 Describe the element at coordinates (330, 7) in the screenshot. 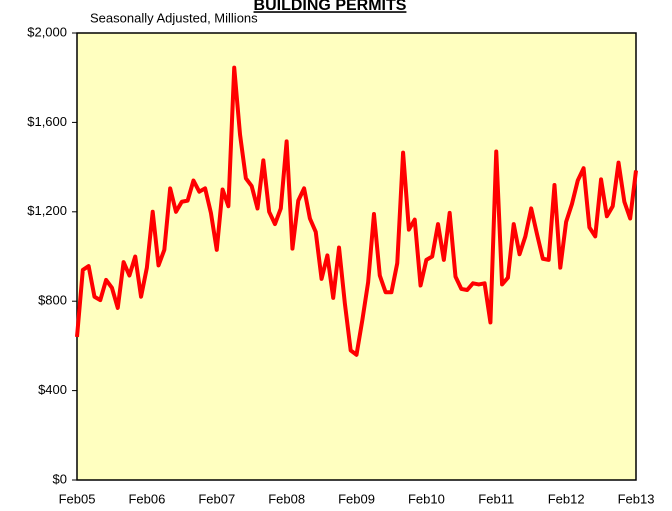

I see `chart-title: BUILDING PERMITS` at that location.